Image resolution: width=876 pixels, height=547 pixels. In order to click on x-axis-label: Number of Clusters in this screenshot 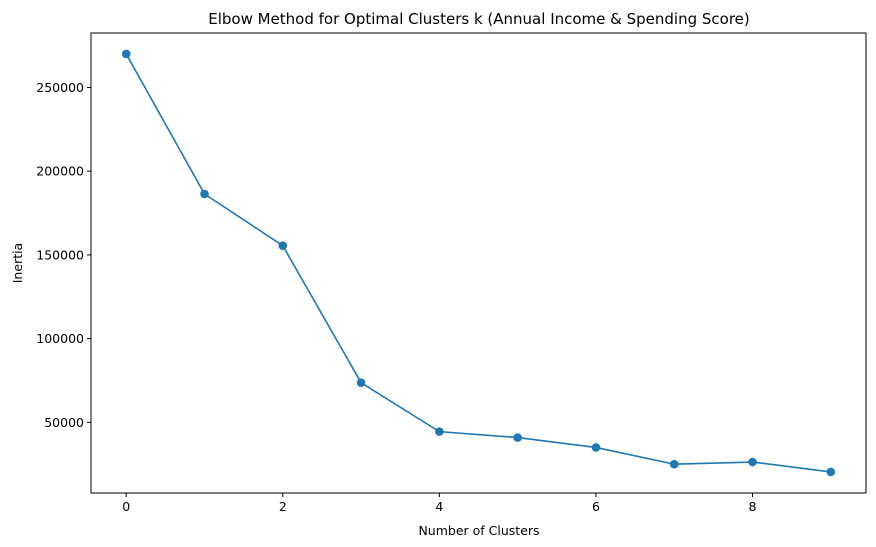, I will do `click(478, 530)`.